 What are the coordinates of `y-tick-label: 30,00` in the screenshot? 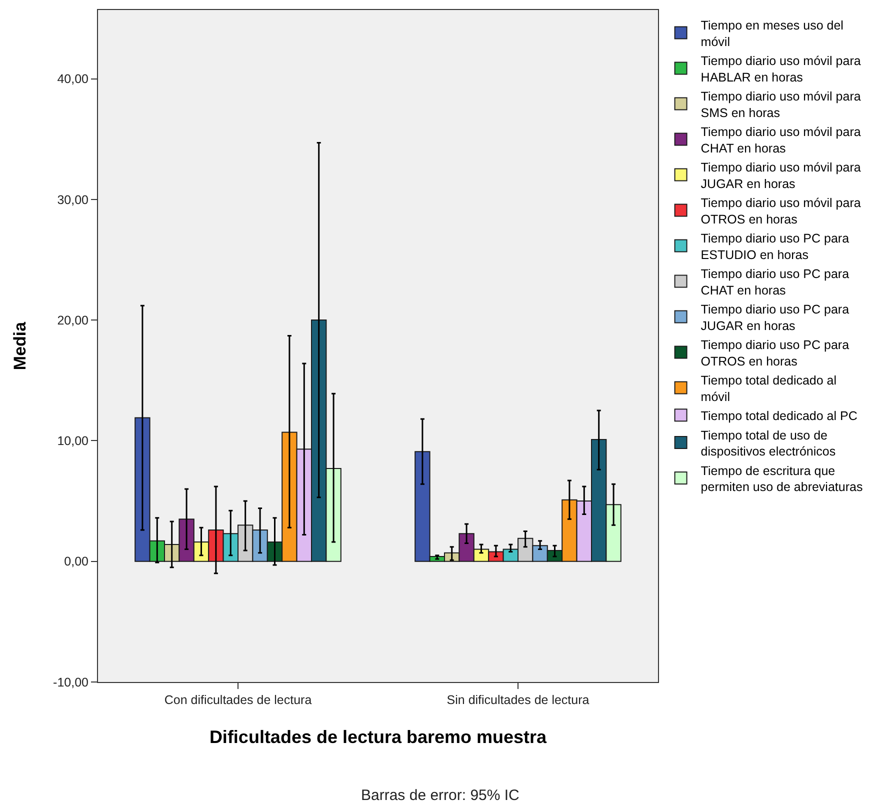 It's located at (73, 199).